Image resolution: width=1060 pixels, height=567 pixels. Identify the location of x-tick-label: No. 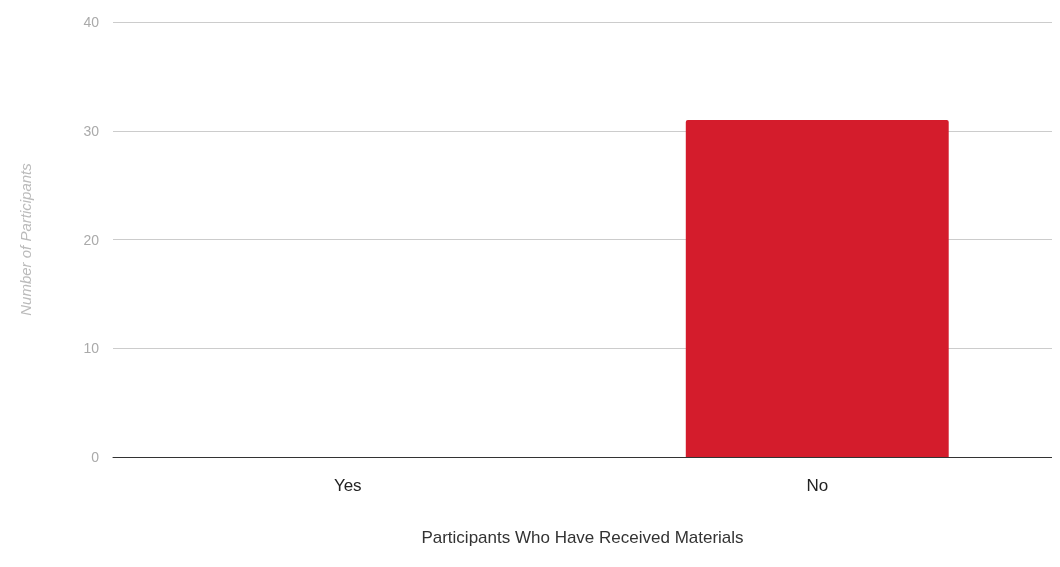
(817, 485).